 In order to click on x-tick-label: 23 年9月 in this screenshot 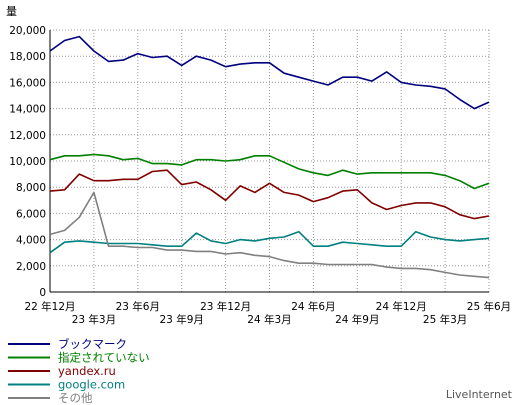, I will do `click(182, 319)`.